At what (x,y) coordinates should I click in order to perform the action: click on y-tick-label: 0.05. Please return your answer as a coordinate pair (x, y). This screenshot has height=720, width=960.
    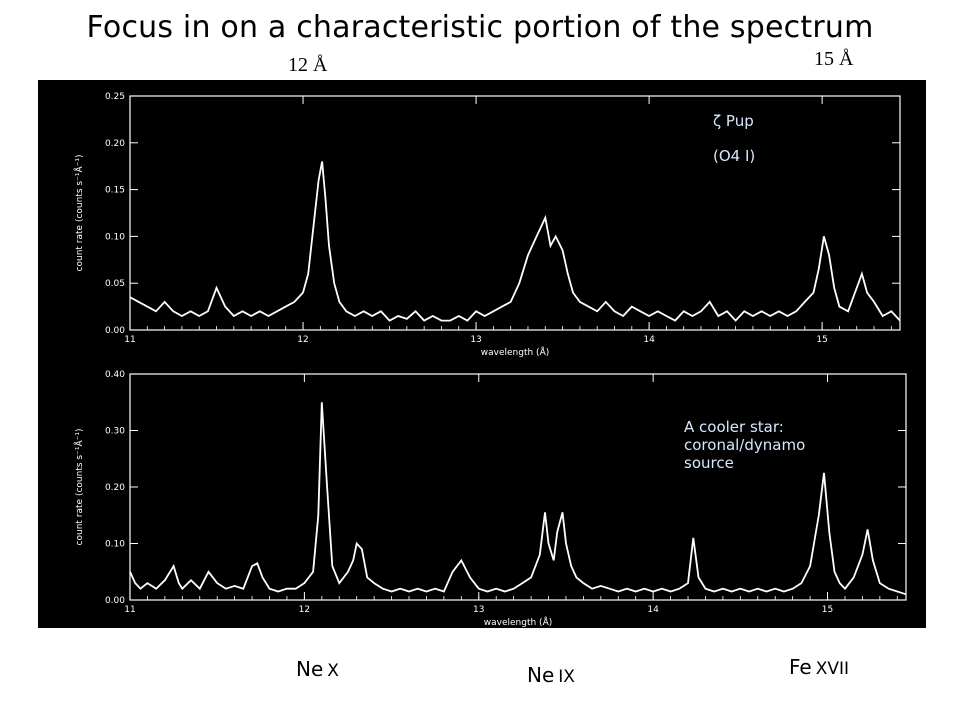
    Looking at the image, I should click on (115, 284).